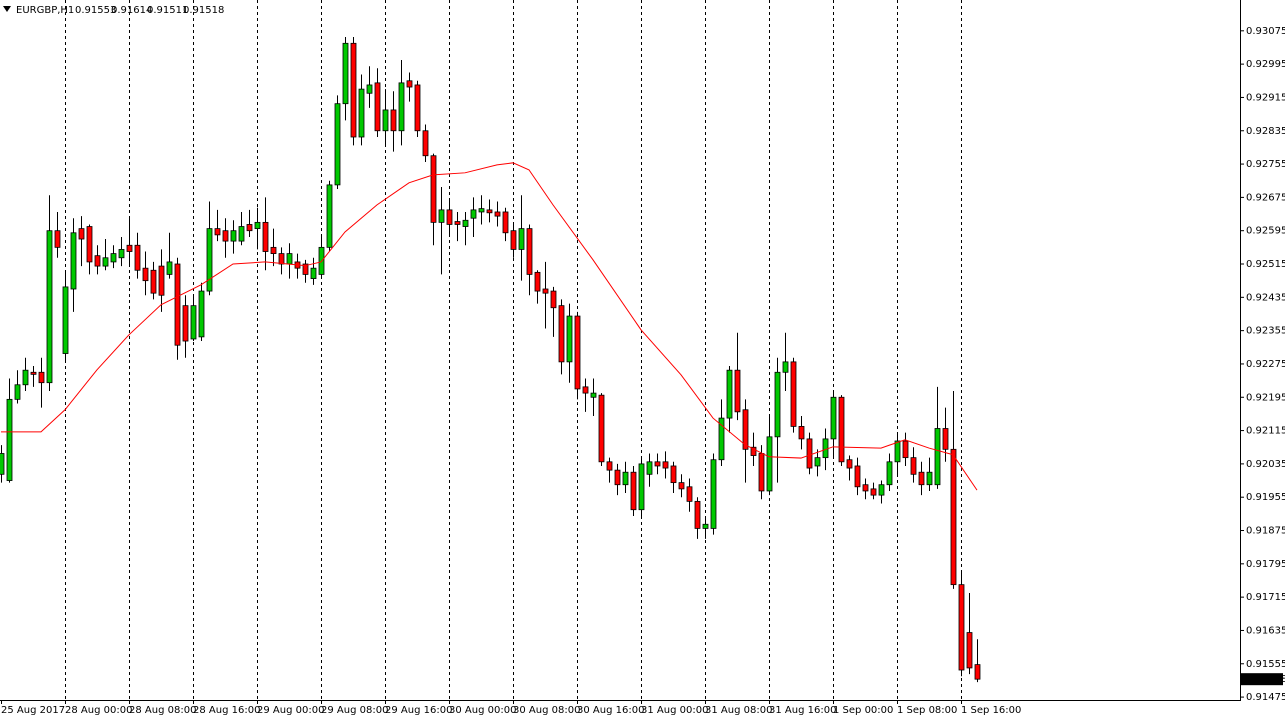 This screenshot has height=721, width=1285. Describe the element at coordinates (226, 710) in the screenshot. I see `x-tick-label: 28 Aug 16:00` at that location.